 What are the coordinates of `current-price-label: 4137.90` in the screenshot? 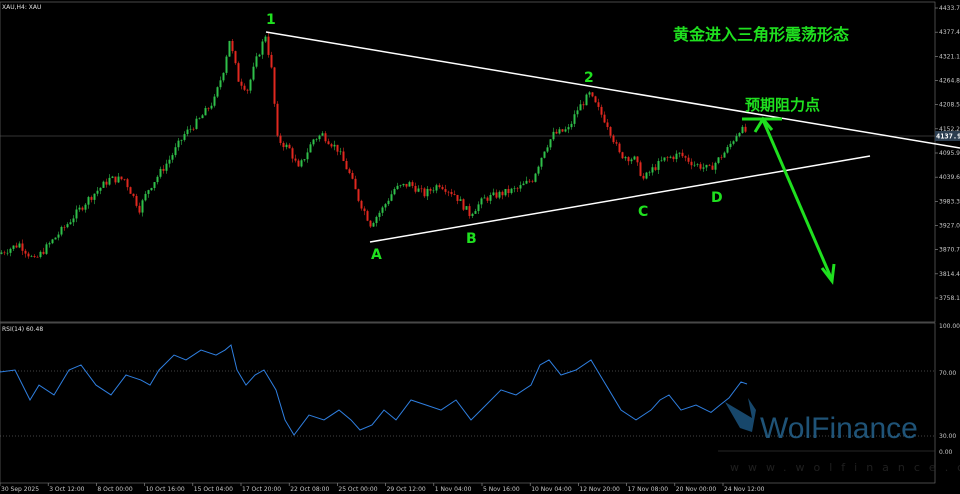 It's located at (948, 137).